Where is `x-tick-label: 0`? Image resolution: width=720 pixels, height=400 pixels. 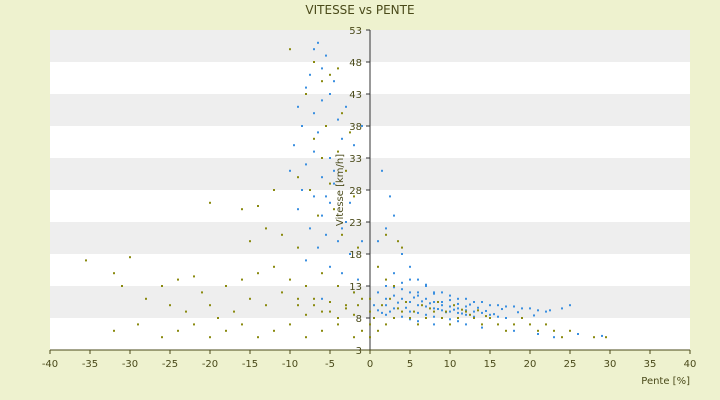
x-tick-label: 0 is located at coordinates (370, 364).